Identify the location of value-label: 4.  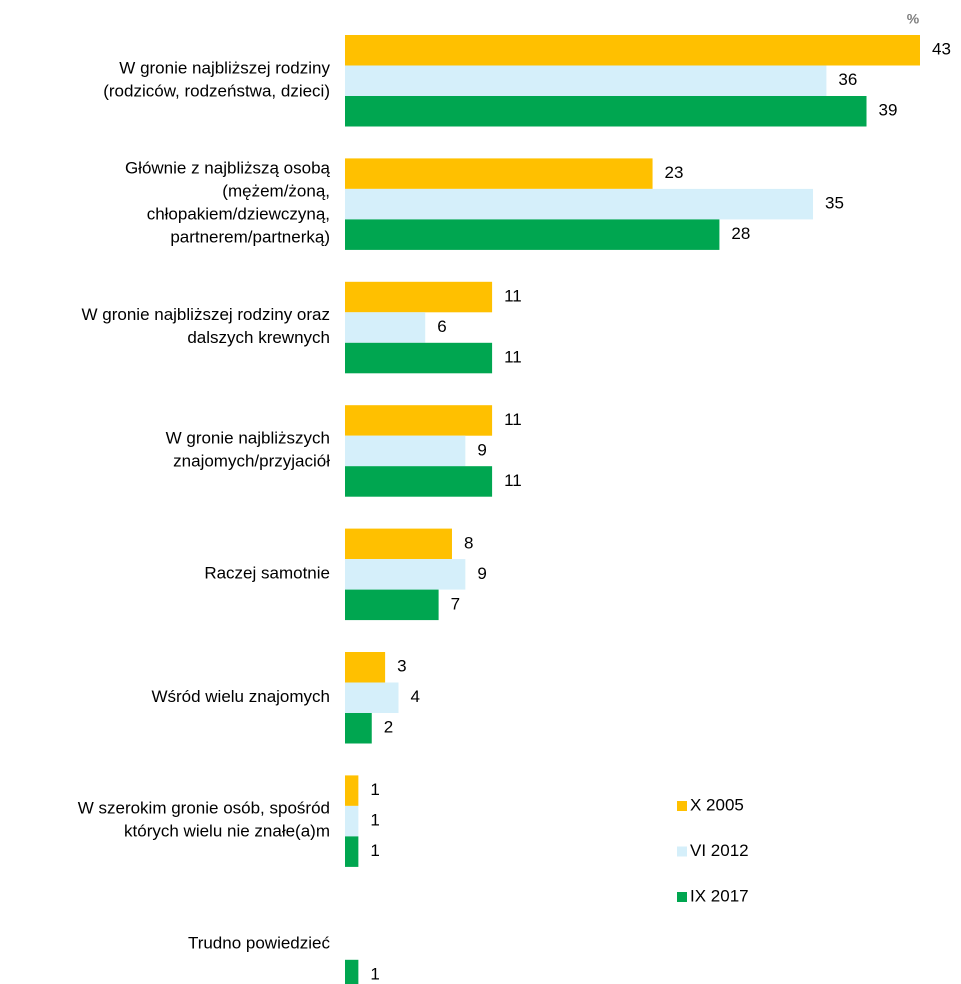
(414, 696).